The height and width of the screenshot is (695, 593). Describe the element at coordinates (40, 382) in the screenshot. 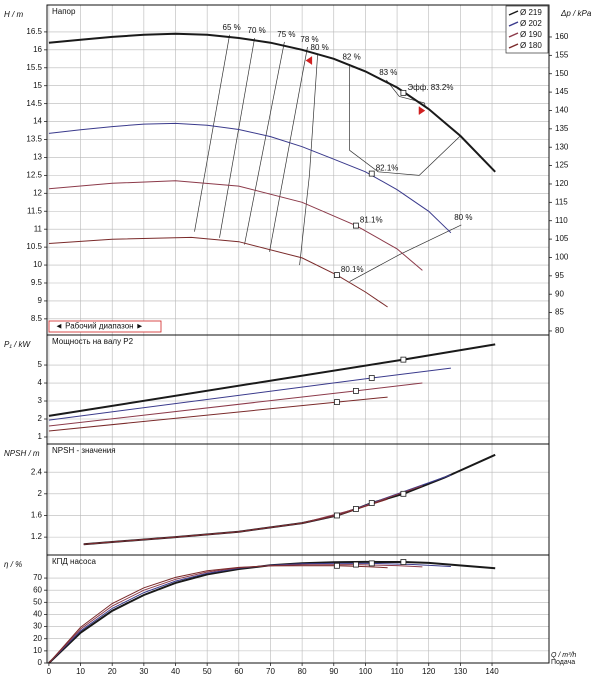

I see `y-tick-label: 4` at that location.